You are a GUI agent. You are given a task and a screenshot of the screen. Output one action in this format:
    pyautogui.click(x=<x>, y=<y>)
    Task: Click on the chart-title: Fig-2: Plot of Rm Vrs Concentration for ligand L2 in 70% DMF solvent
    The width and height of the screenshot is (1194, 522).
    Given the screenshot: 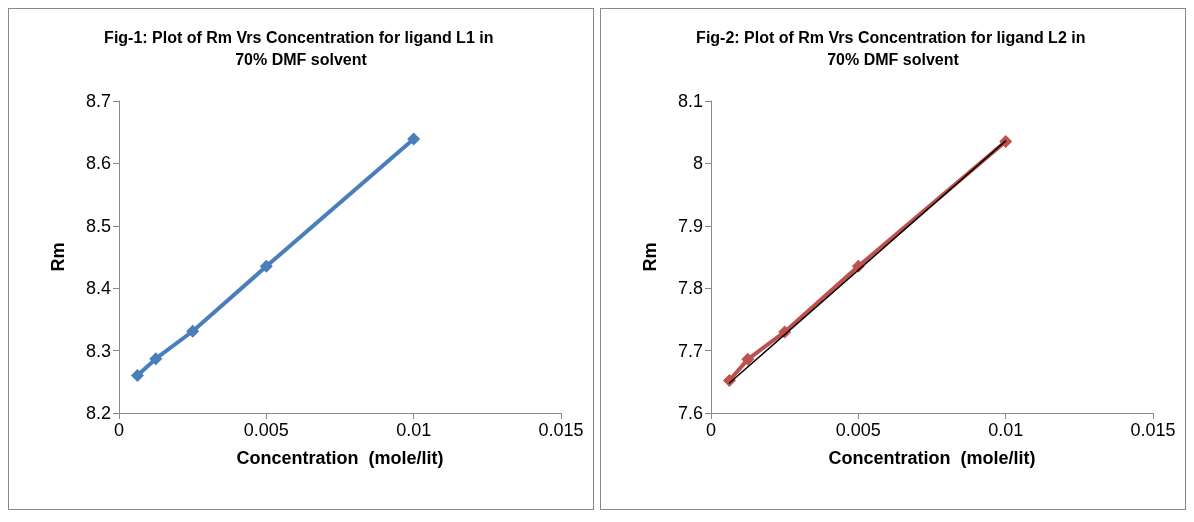 What is the action you would take?
    pyautogui.click(x=893, y=48)
    